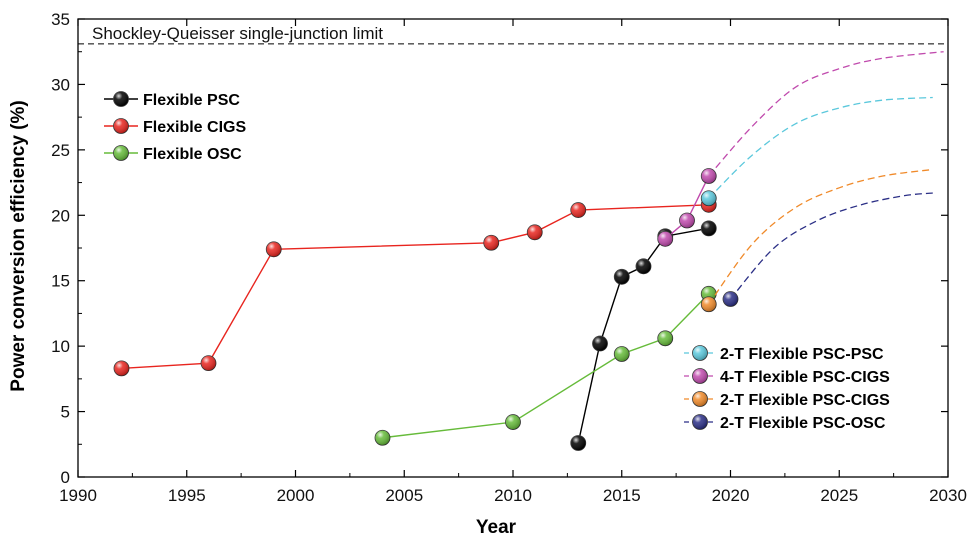 The width and height of the screenshot is (971, 539). Describe the element at coordinates (831, 246) in the screenshot. I see `projection-line-2-t-flexible-psc-osc` at that location.